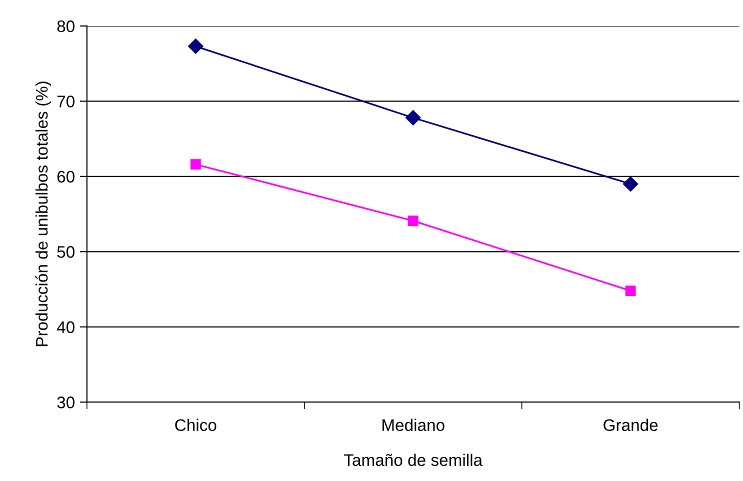 Image resolution: width=743 pixels, height=481 pixels. I want to click on x-tick-label: Grande, so click(631, 425).